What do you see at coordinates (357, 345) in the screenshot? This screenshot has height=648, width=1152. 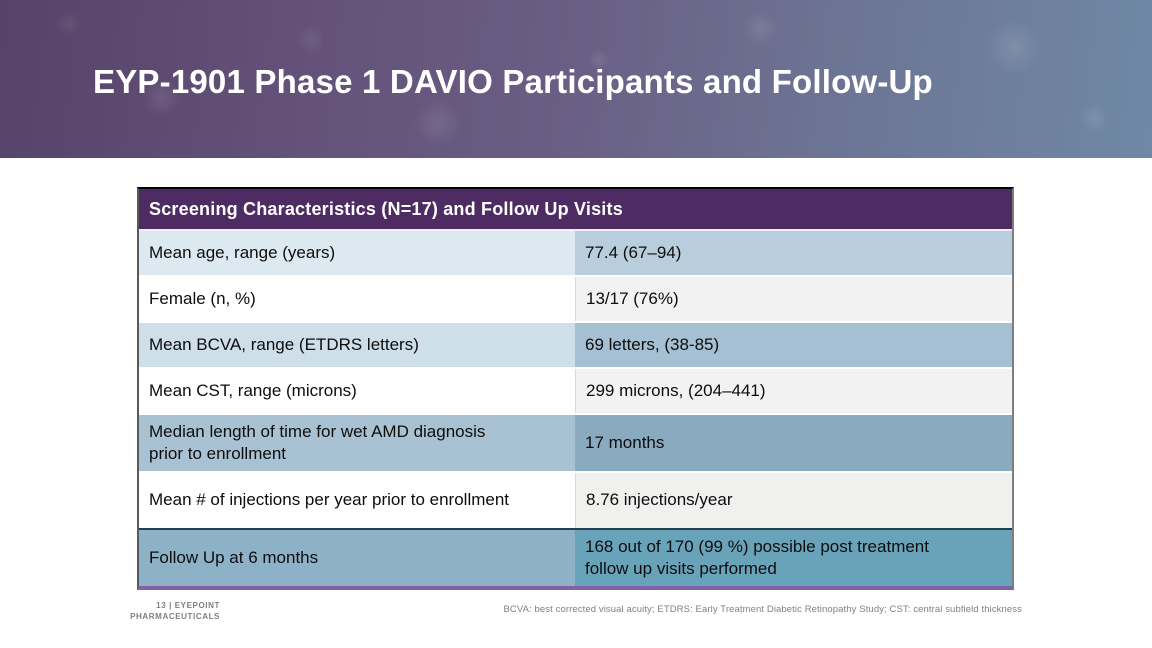 I see `row-label: Mean BCVA, range (ETDRS letters)` at bounding box center [357, 345].